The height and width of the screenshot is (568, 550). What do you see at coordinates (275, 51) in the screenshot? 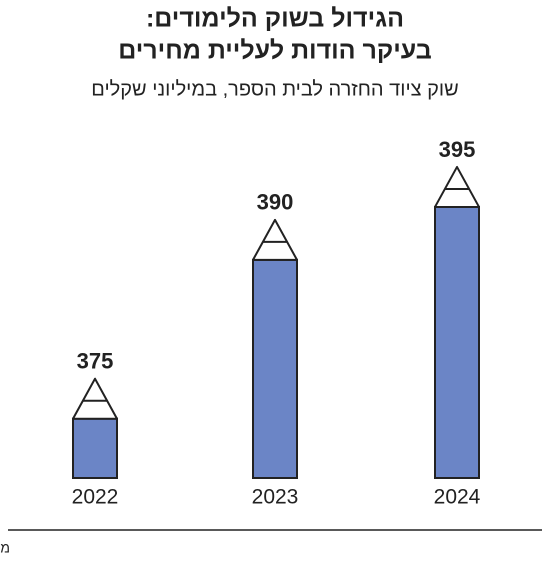
I see `chart-title: בעיקר הודות לעליית מחירים` at bounding box center [275, 51].